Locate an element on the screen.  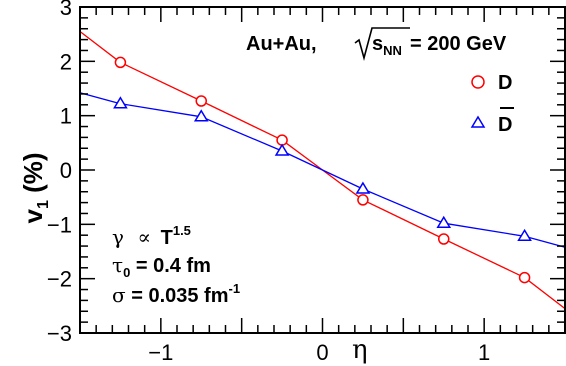
y-tick-label: 0 is located at coordinates (66, 170).